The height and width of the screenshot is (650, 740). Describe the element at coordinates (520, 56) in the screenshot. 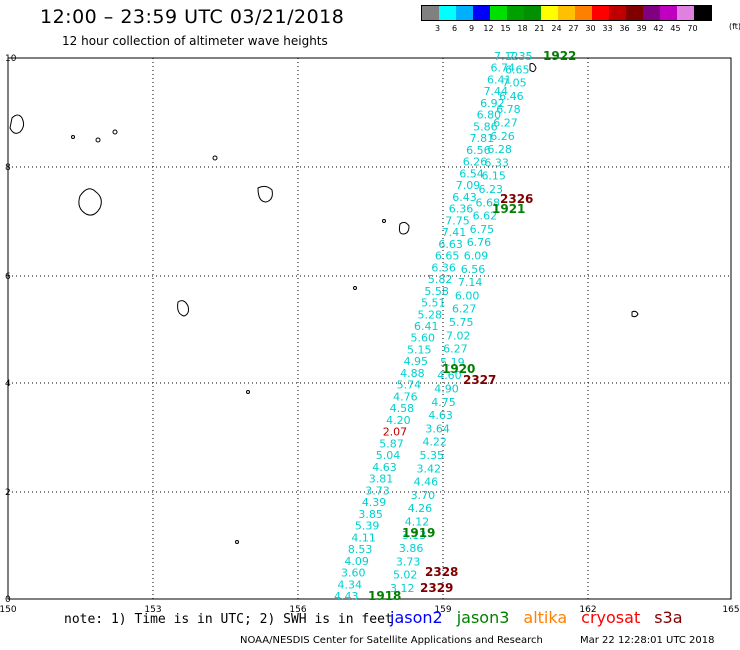

I see `wave-height-value: 7.35` at that location.